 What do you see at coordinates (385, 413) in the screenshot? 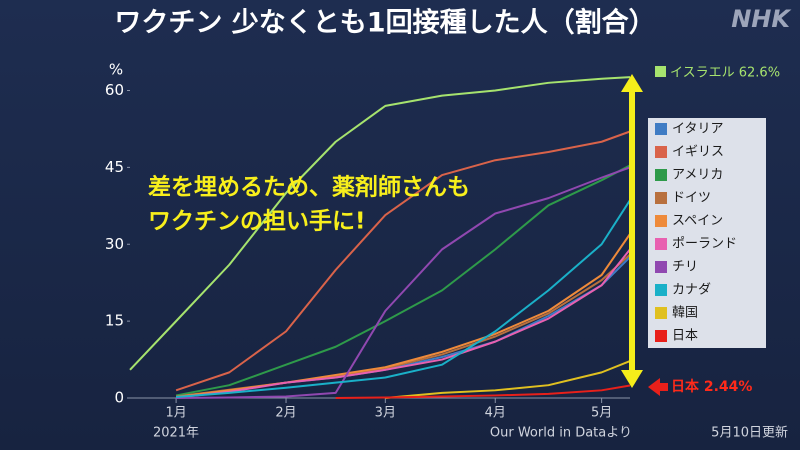
I see `x-tick-label: 3月` at bounding box center [385, 413].